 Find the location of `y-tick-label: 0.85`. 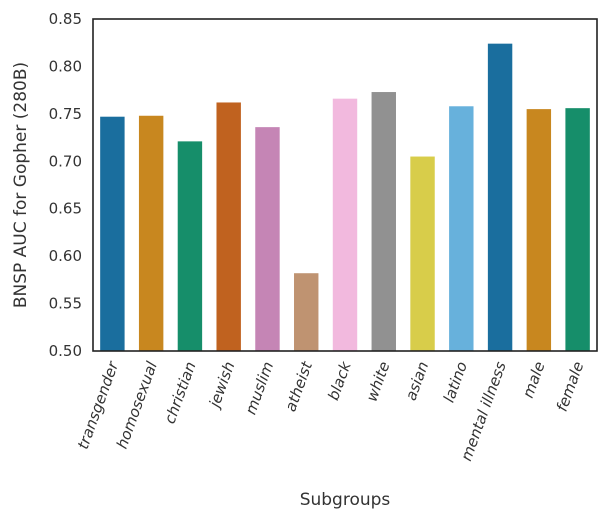

y-tick-label: 0.85 is located at coordinates (65, 19).